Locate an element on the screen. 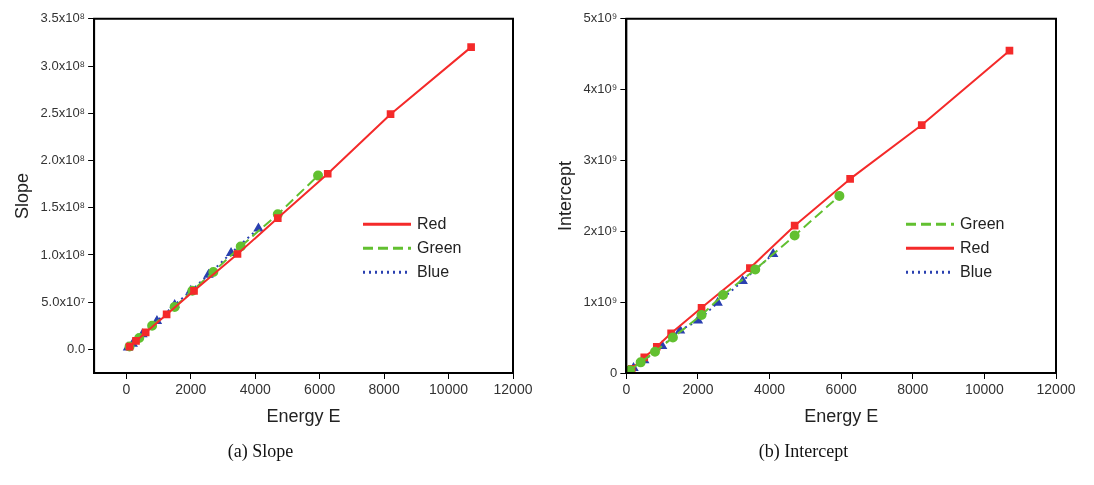 The width and height of the screenshot is (1094, 485). y-tick-label: 2x10⁹ is located at coordinates (600, 230).